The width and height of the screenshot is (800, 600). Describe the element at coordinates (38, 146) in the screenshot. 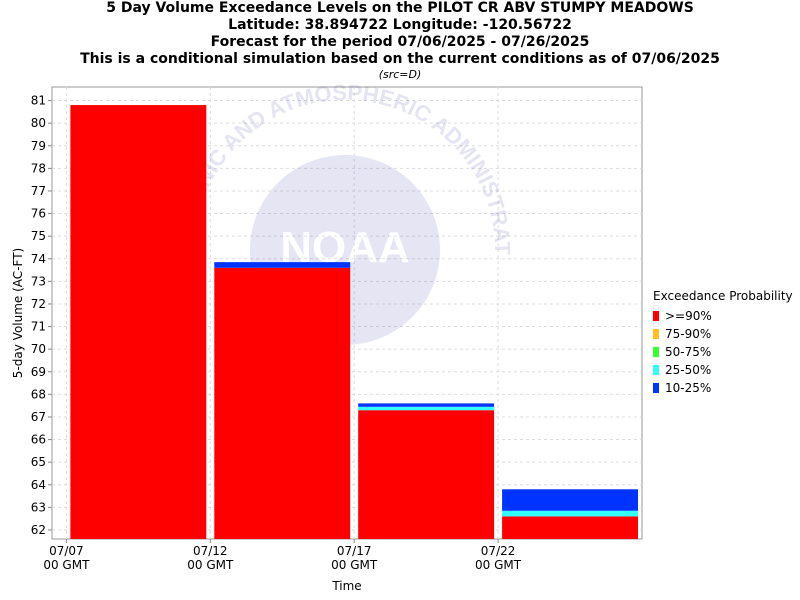

I see `y-tick-label: 79` at that location.